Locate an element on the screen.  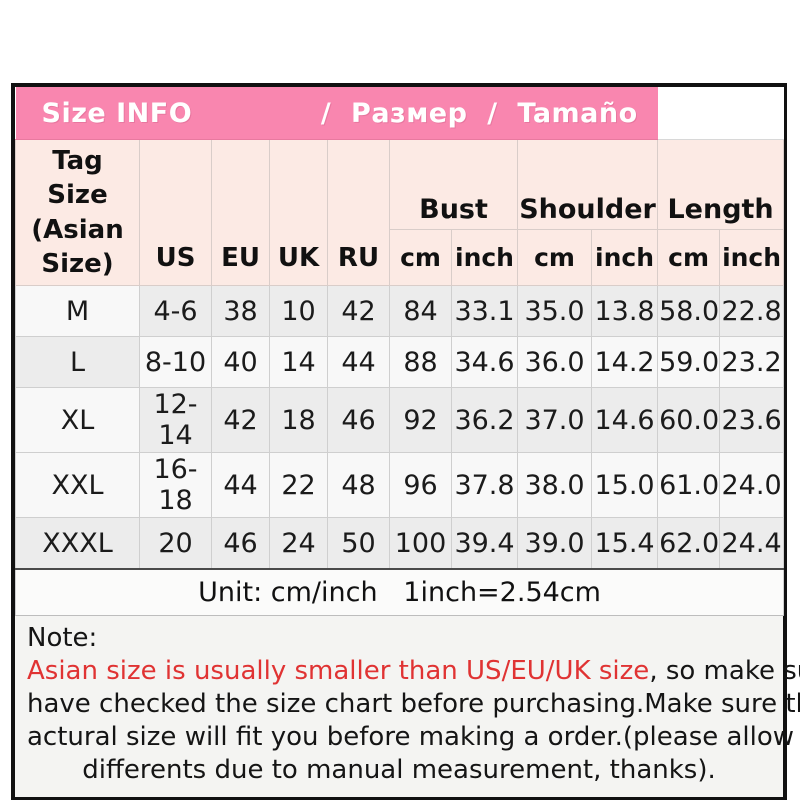
us-value: 12-14 is located at coordinates (175, 420).